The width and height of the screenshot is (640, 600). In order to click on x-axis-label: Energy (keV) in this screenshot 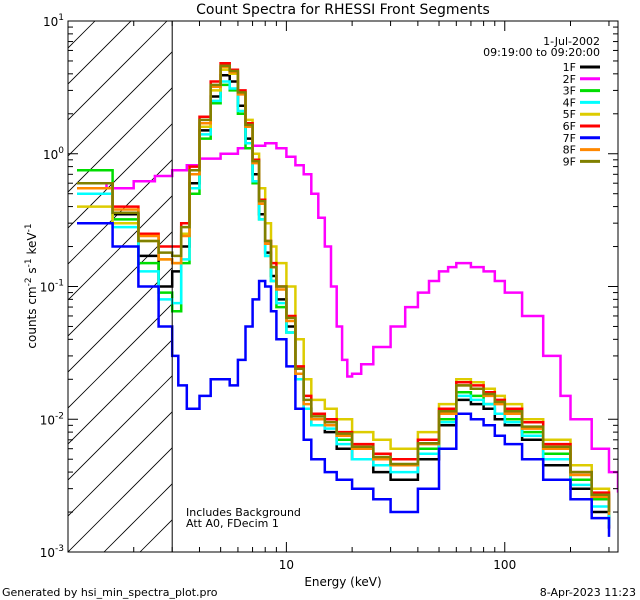, I will do `click(342, 582)`.